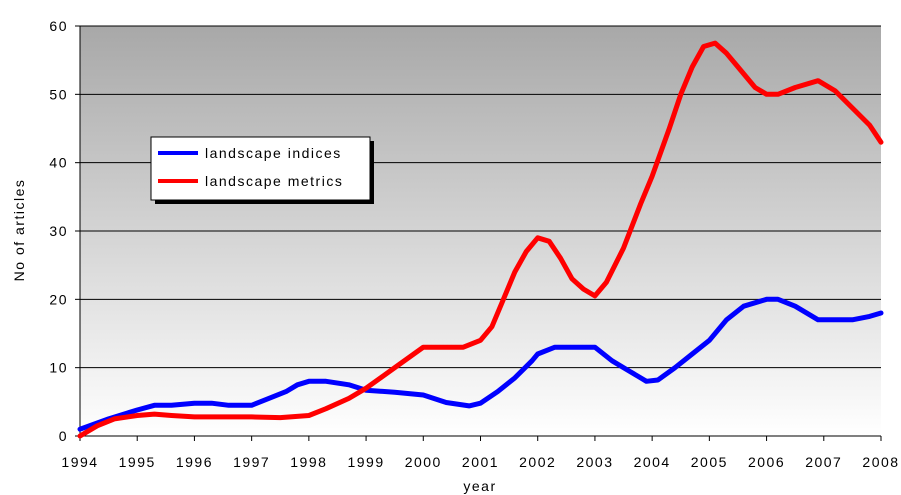 This screenshot has width=901, height=495. What do you see at coordinates (480, 462) in the screenshot?
I see `x-tick-label: 2001` at bounding box center [480, 462].